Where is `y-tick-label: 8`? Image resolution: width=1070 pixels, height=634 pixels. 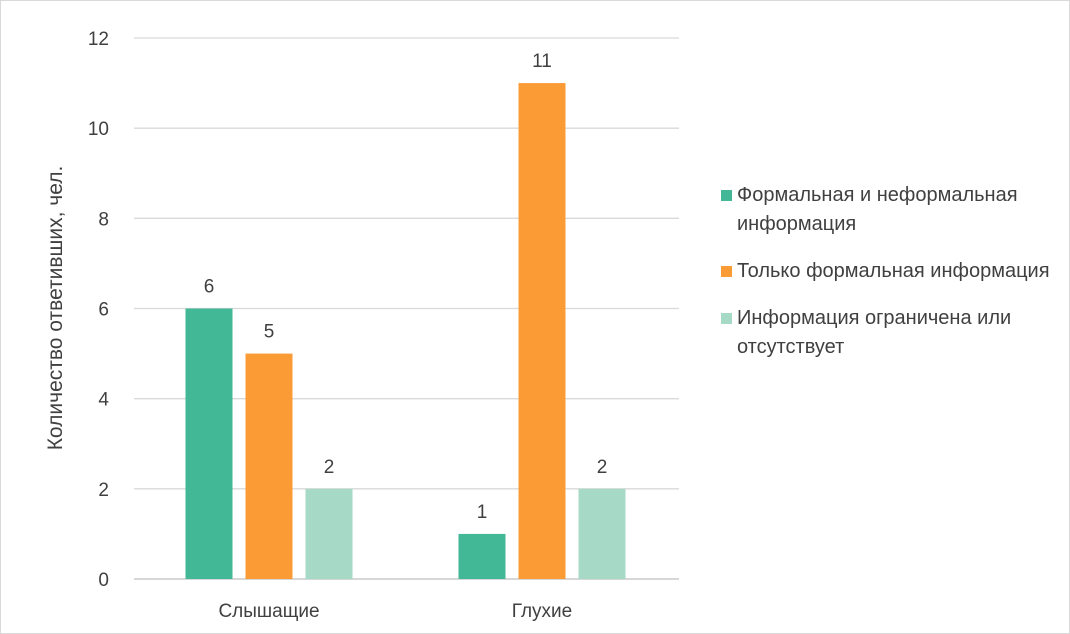
y-tick-label: 8 is located at coordinates (103, 219).